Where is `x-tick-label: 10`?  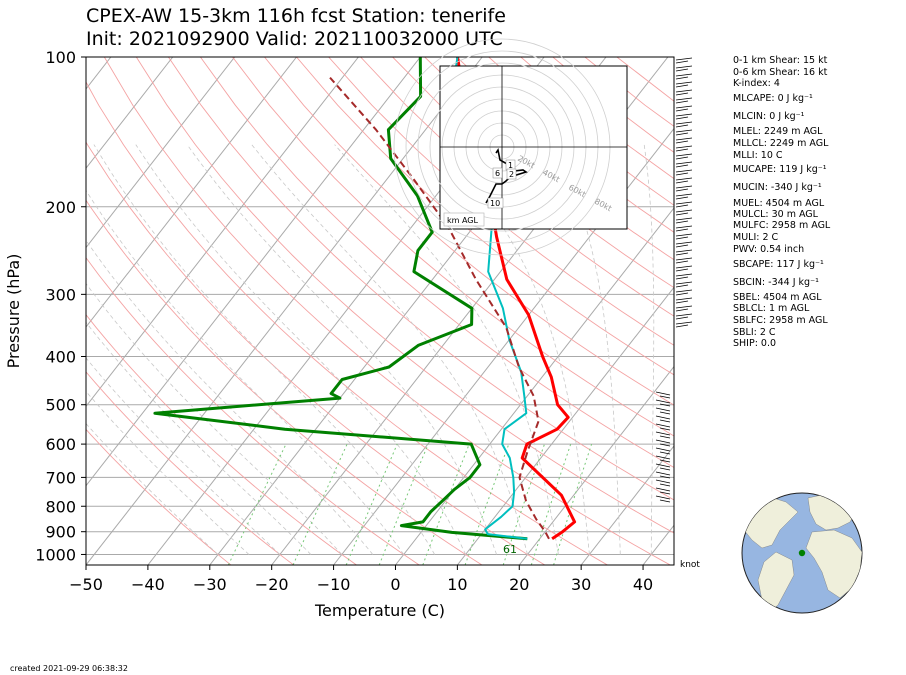 x-tick-label: 10 is located at coordinates (457, 584).